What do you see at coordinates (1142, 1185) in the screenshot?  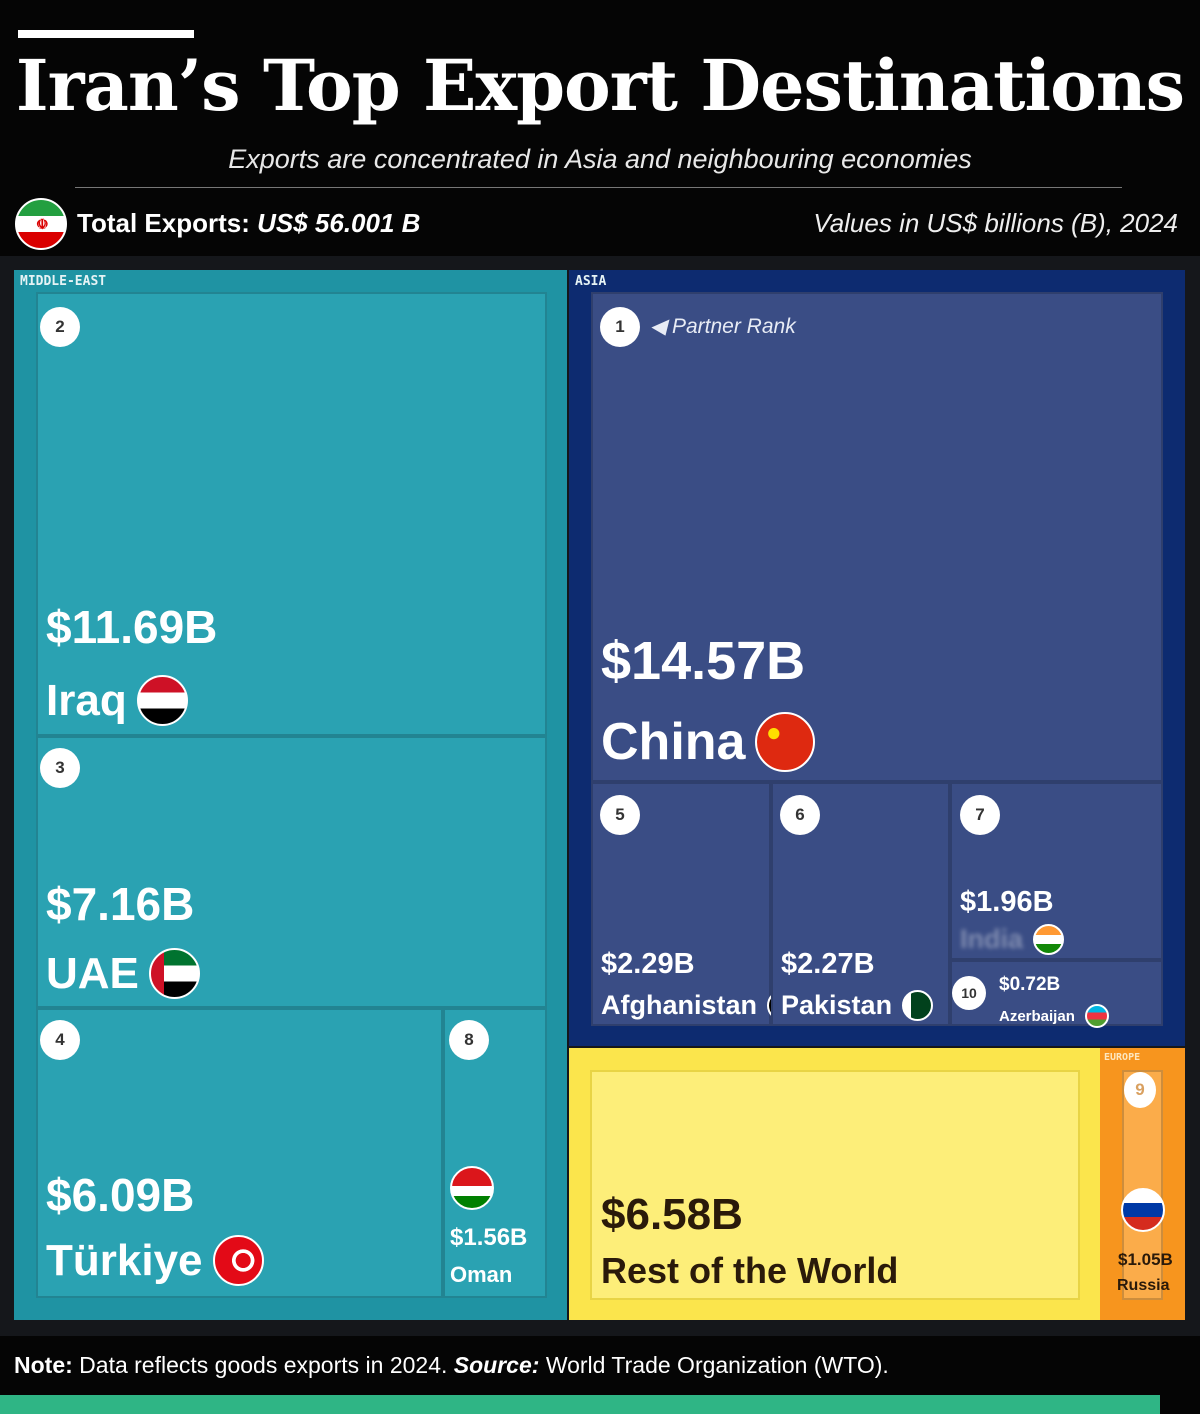 I see `tile-russia` at bounding box center [1142, 1185].